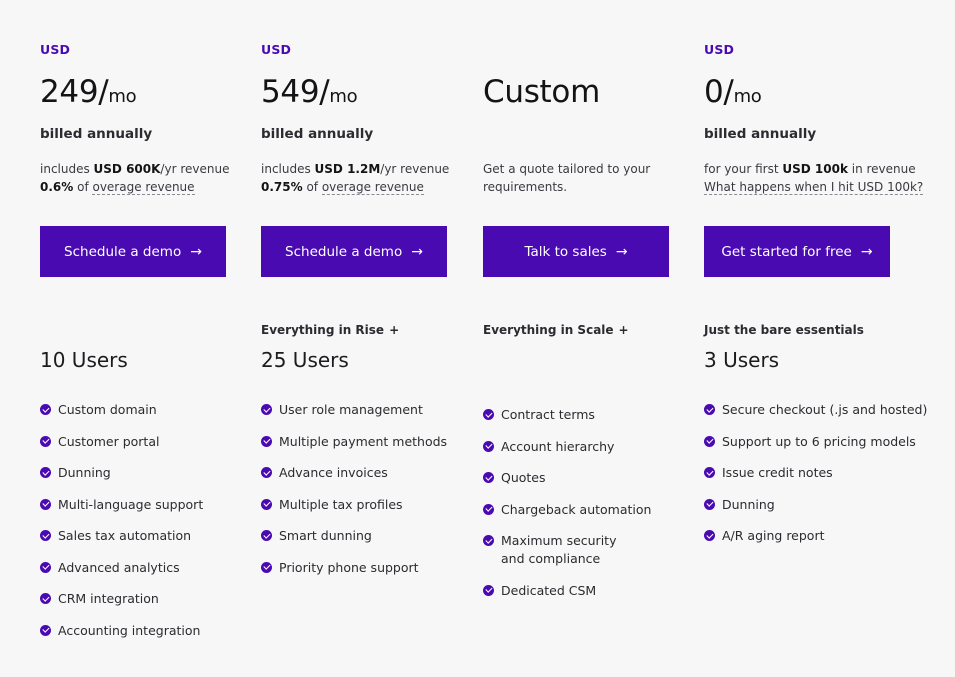  I want to click on feature-item: Sales tax automation, so click(121, 536).